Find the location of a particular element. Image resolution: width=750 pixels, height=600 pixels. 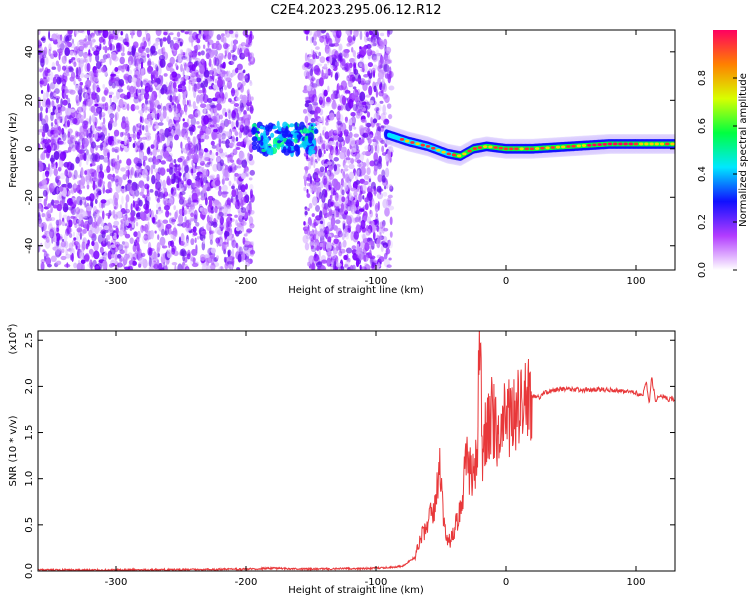

signal-blob is located at coordinates (299, 152).